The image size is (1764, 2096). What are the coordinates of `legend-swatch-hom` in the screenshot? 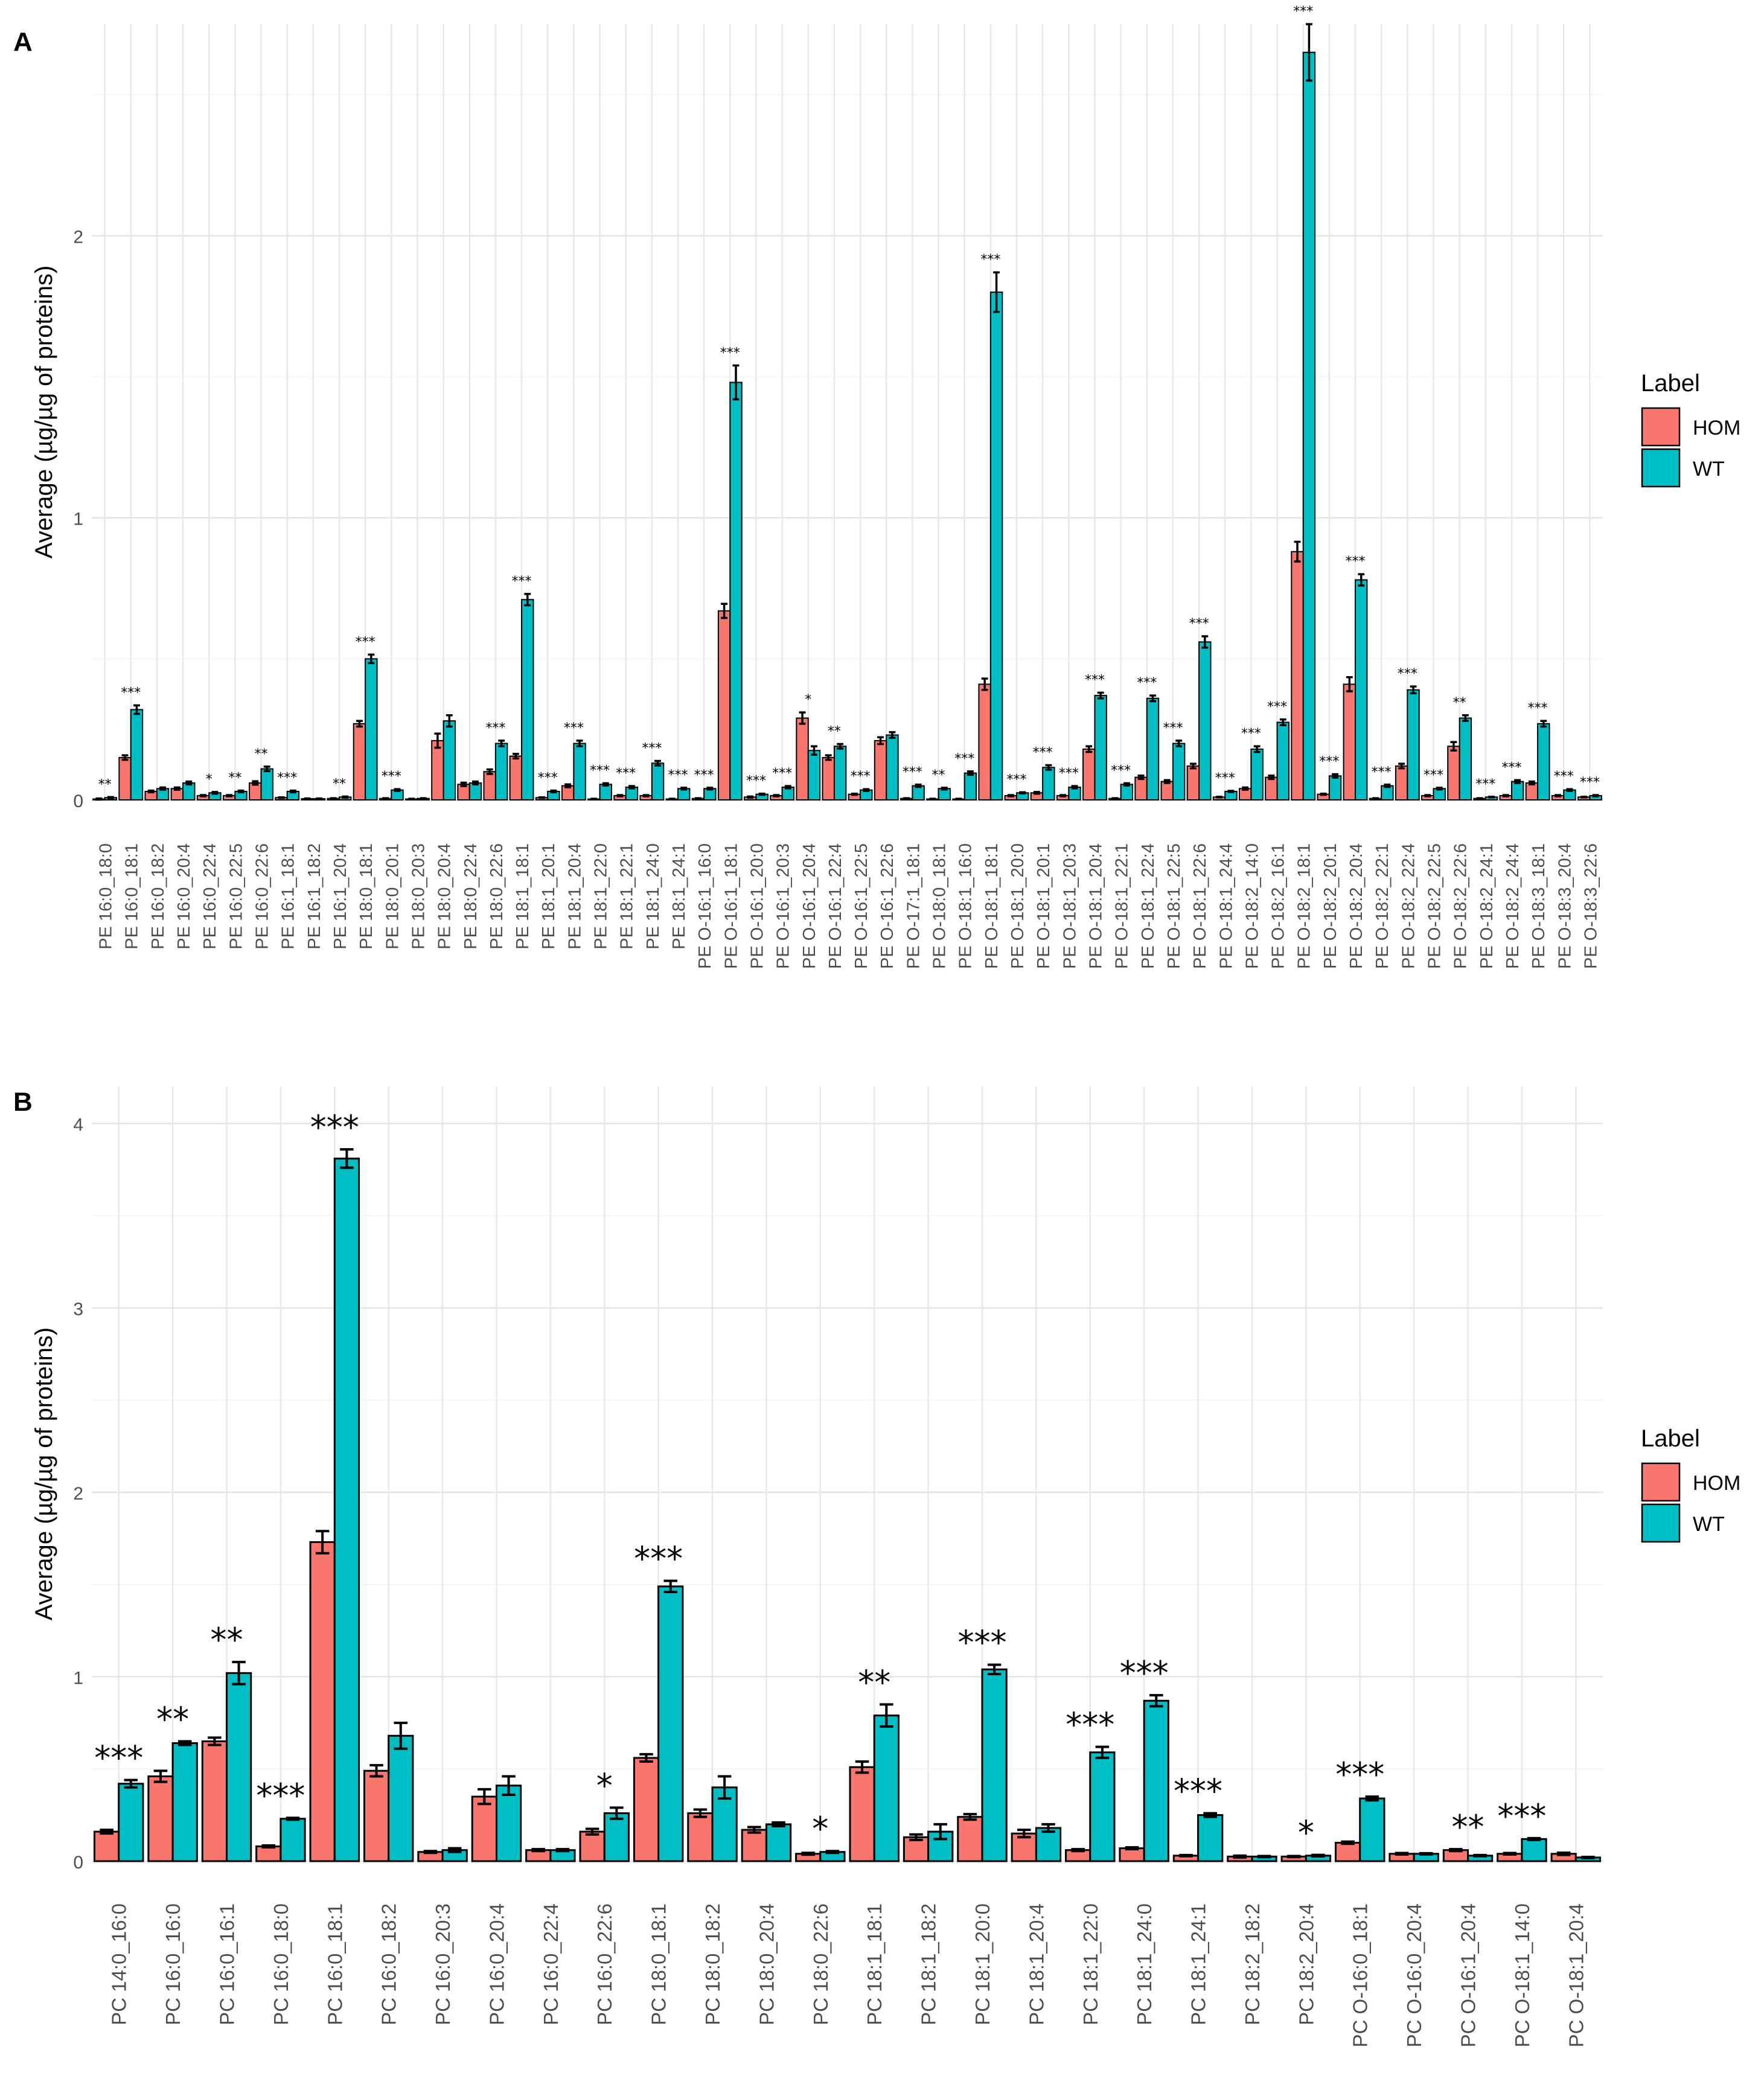 It's located at (1661, 1482).